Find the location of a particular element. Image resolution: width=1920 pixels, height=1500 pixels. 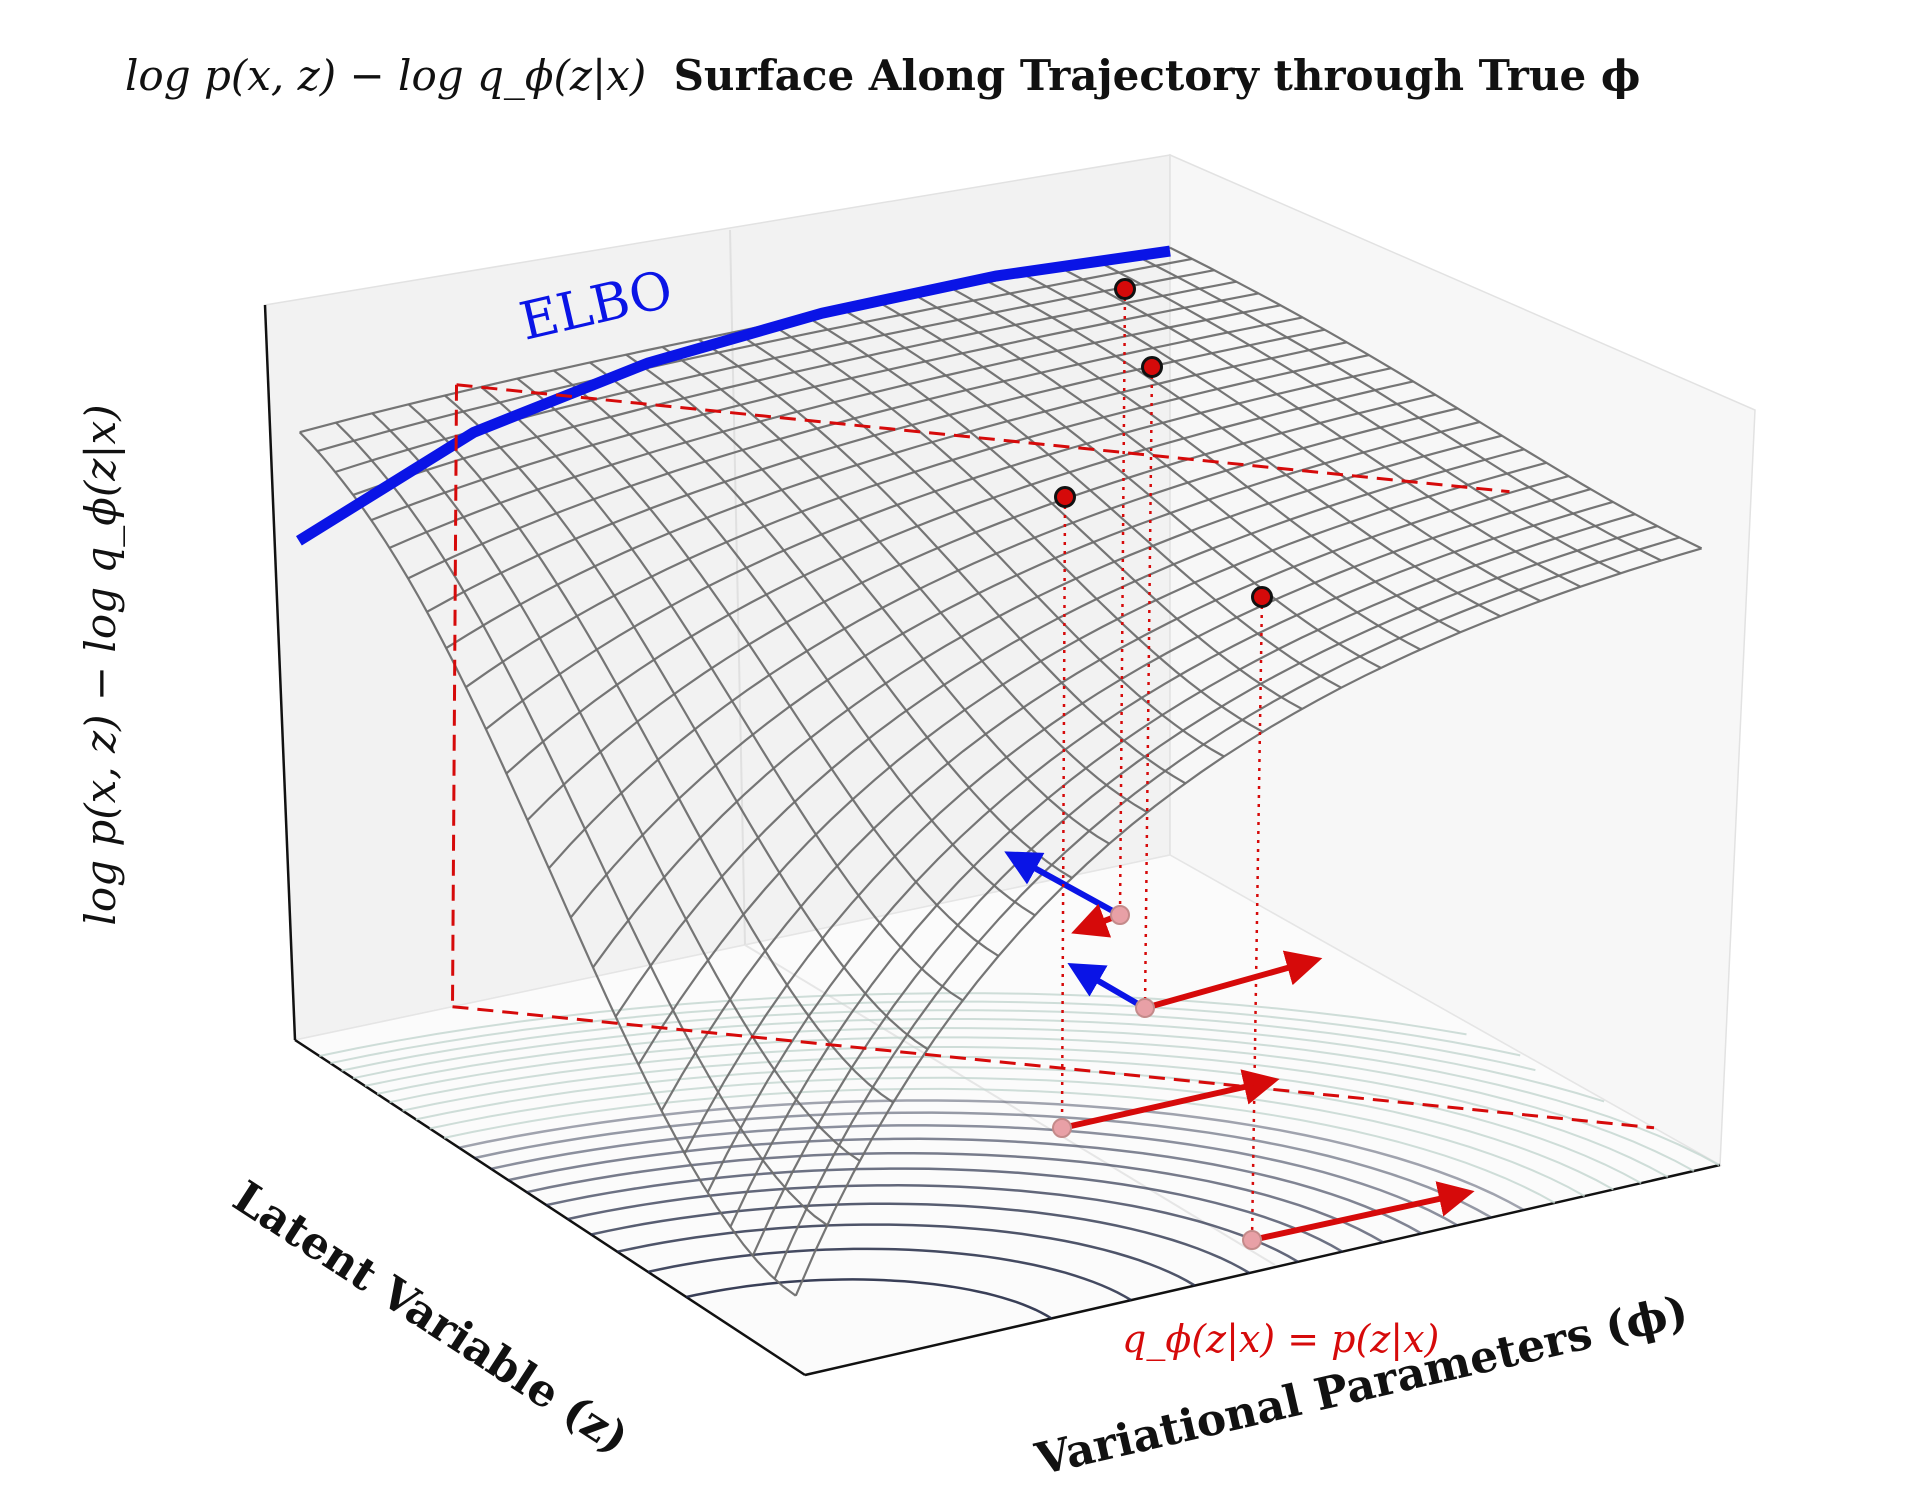

y-axis-line is located at coordinates (550, 1207).